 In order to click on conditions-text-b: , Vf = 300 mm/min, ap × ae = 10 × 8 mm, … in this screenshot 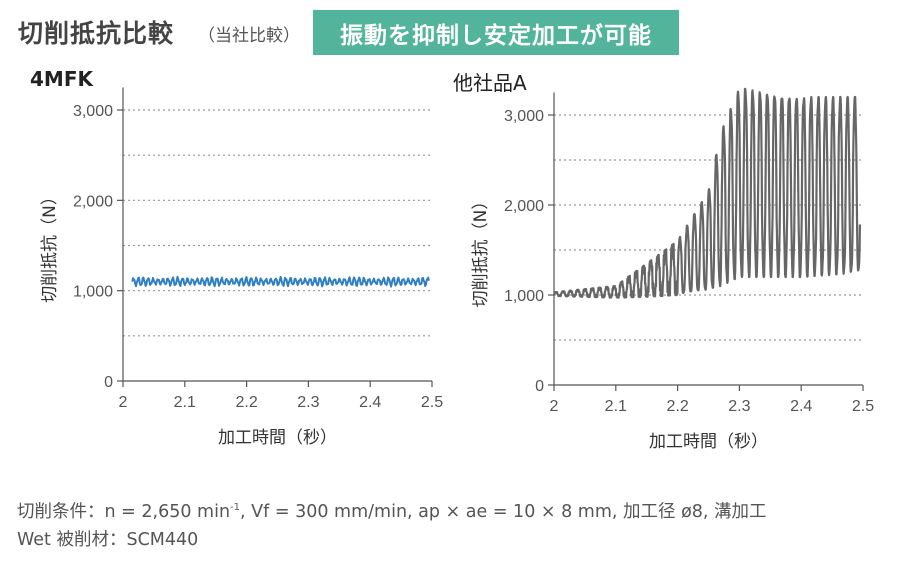, I will do `click(503, 511)`.